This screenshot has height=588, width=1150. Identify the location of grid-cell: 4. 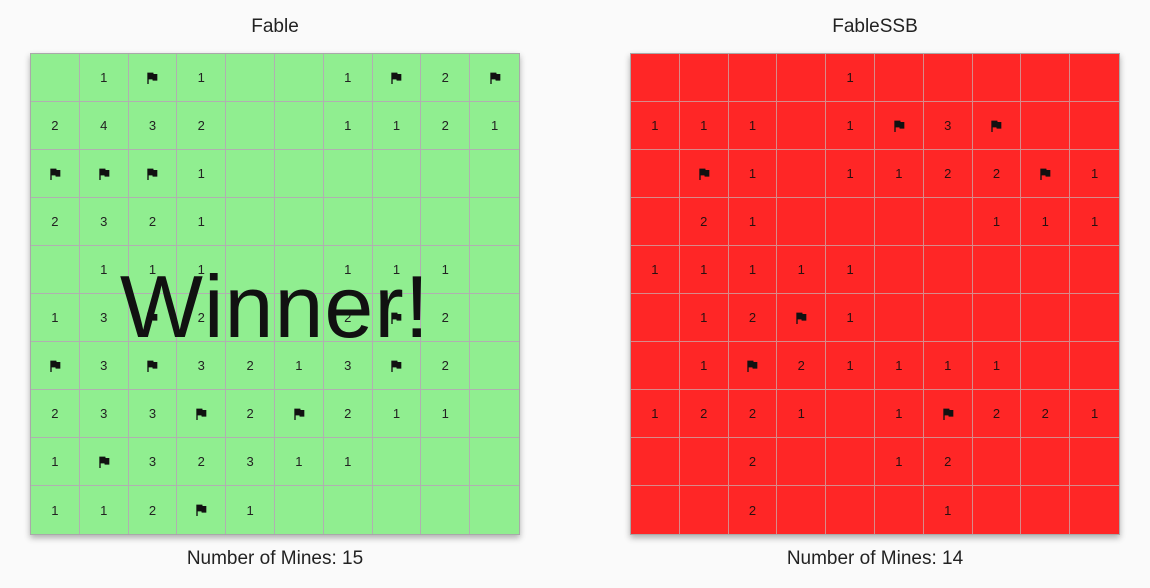
(104, 126).